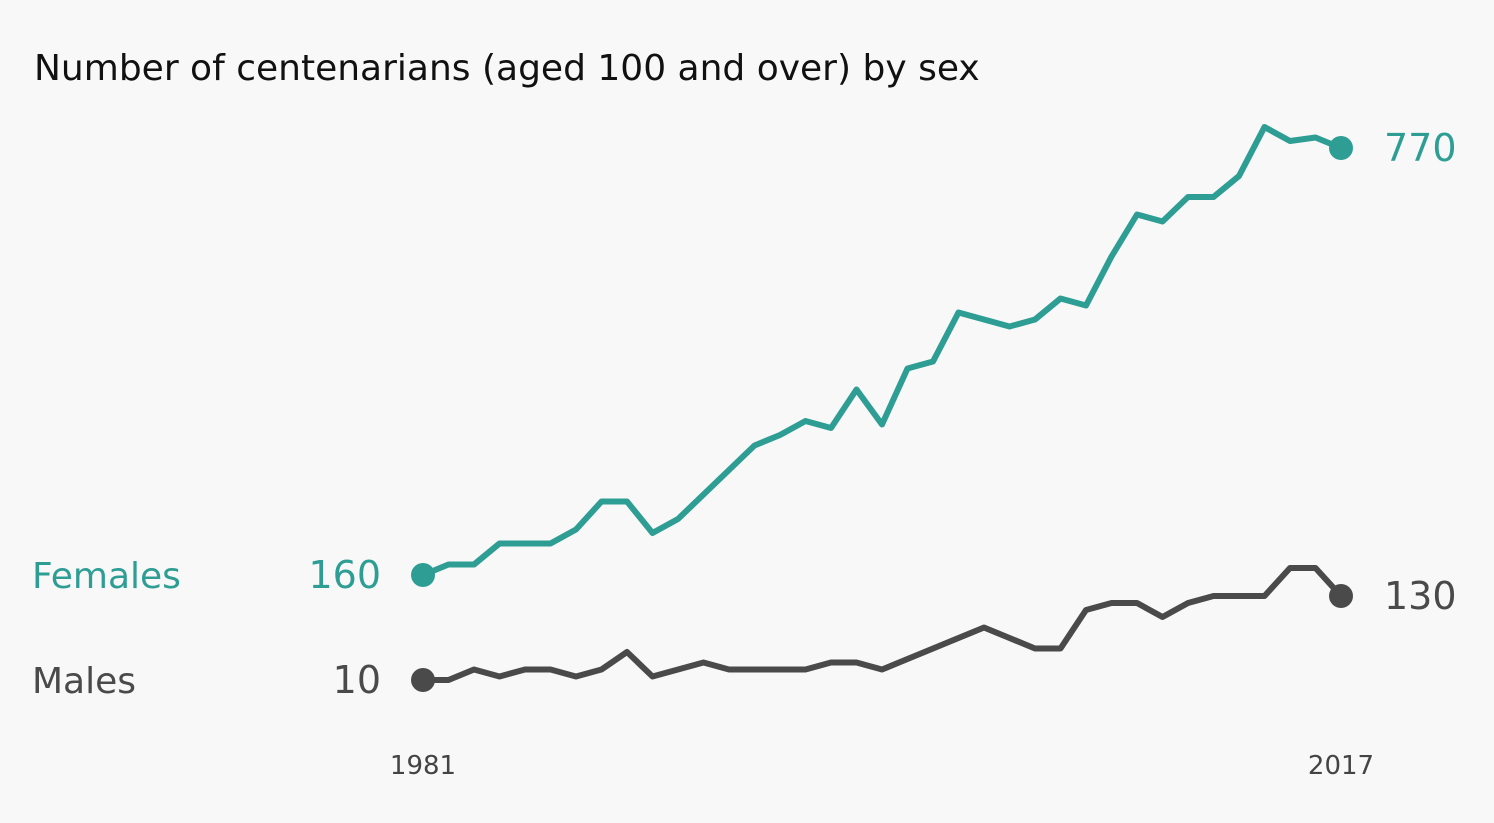  I want to click on series-labels: Females Males, so click(106, 629).